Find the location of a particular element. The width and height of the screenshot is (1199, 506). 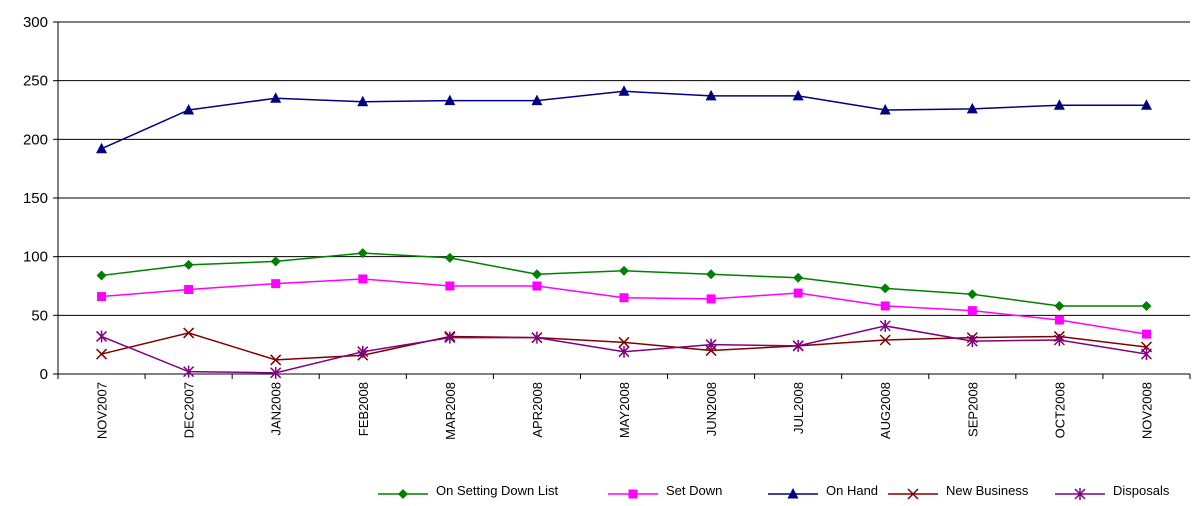

legend-item: On Setting Down List is located at coordinates (468, 491).